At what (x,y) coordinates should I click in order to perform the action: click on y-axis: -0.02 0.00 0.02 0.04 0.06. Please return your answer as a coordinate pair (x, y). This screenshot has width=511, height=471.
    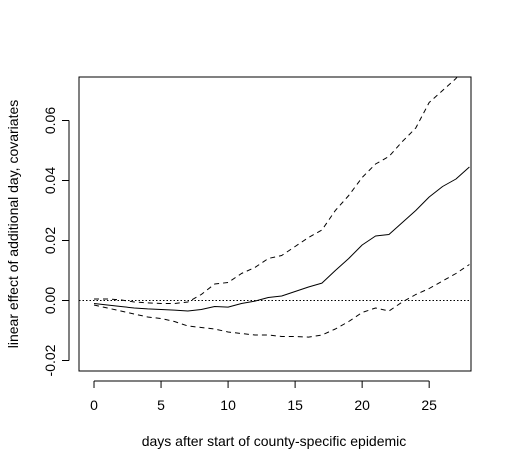
    Looking at the image, I should click on (56, 241).